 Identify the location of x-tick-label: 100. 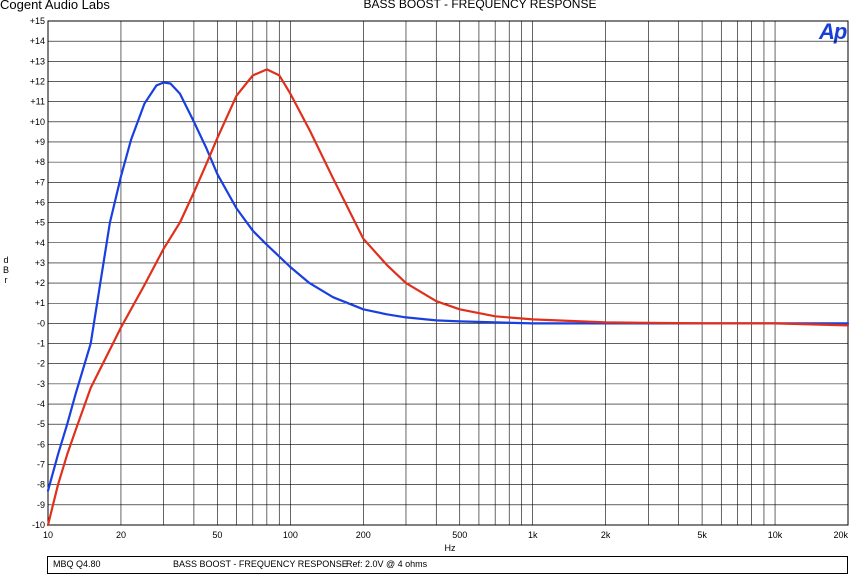
(290, 535).